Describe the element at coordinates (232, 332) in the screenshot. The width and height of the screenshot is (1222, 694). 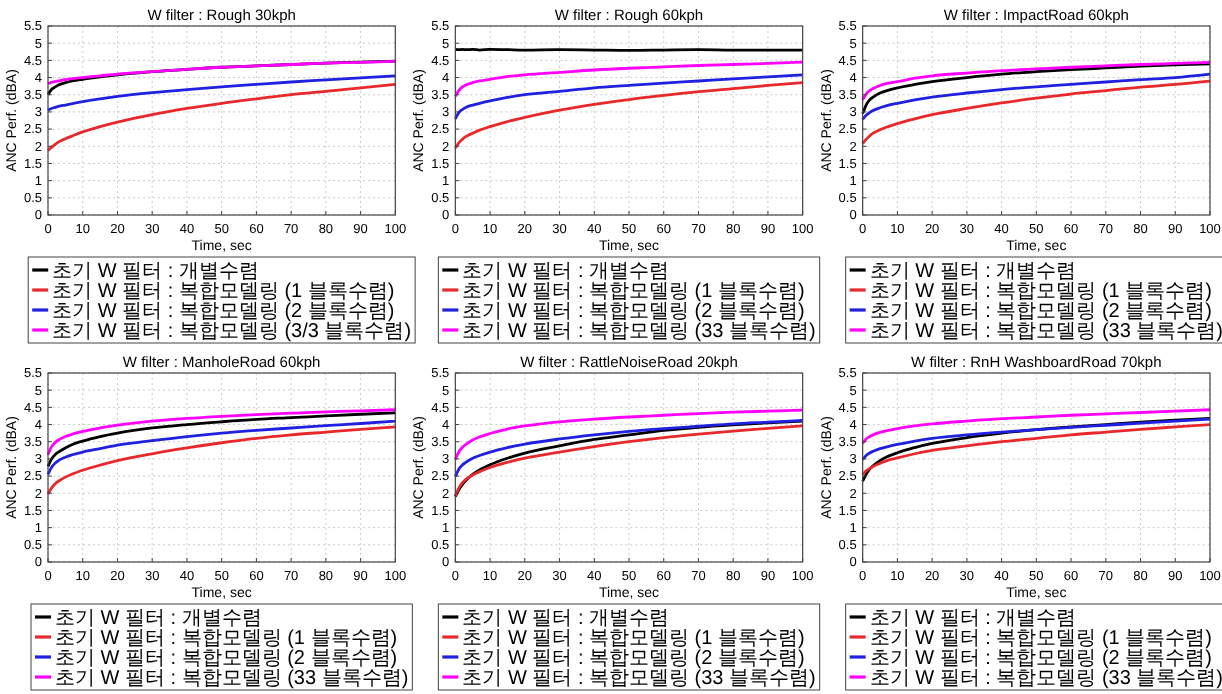
I see `legend-label: 초기 W 필터 : 복합모델링 (3/3 블록수렴)` at that location.